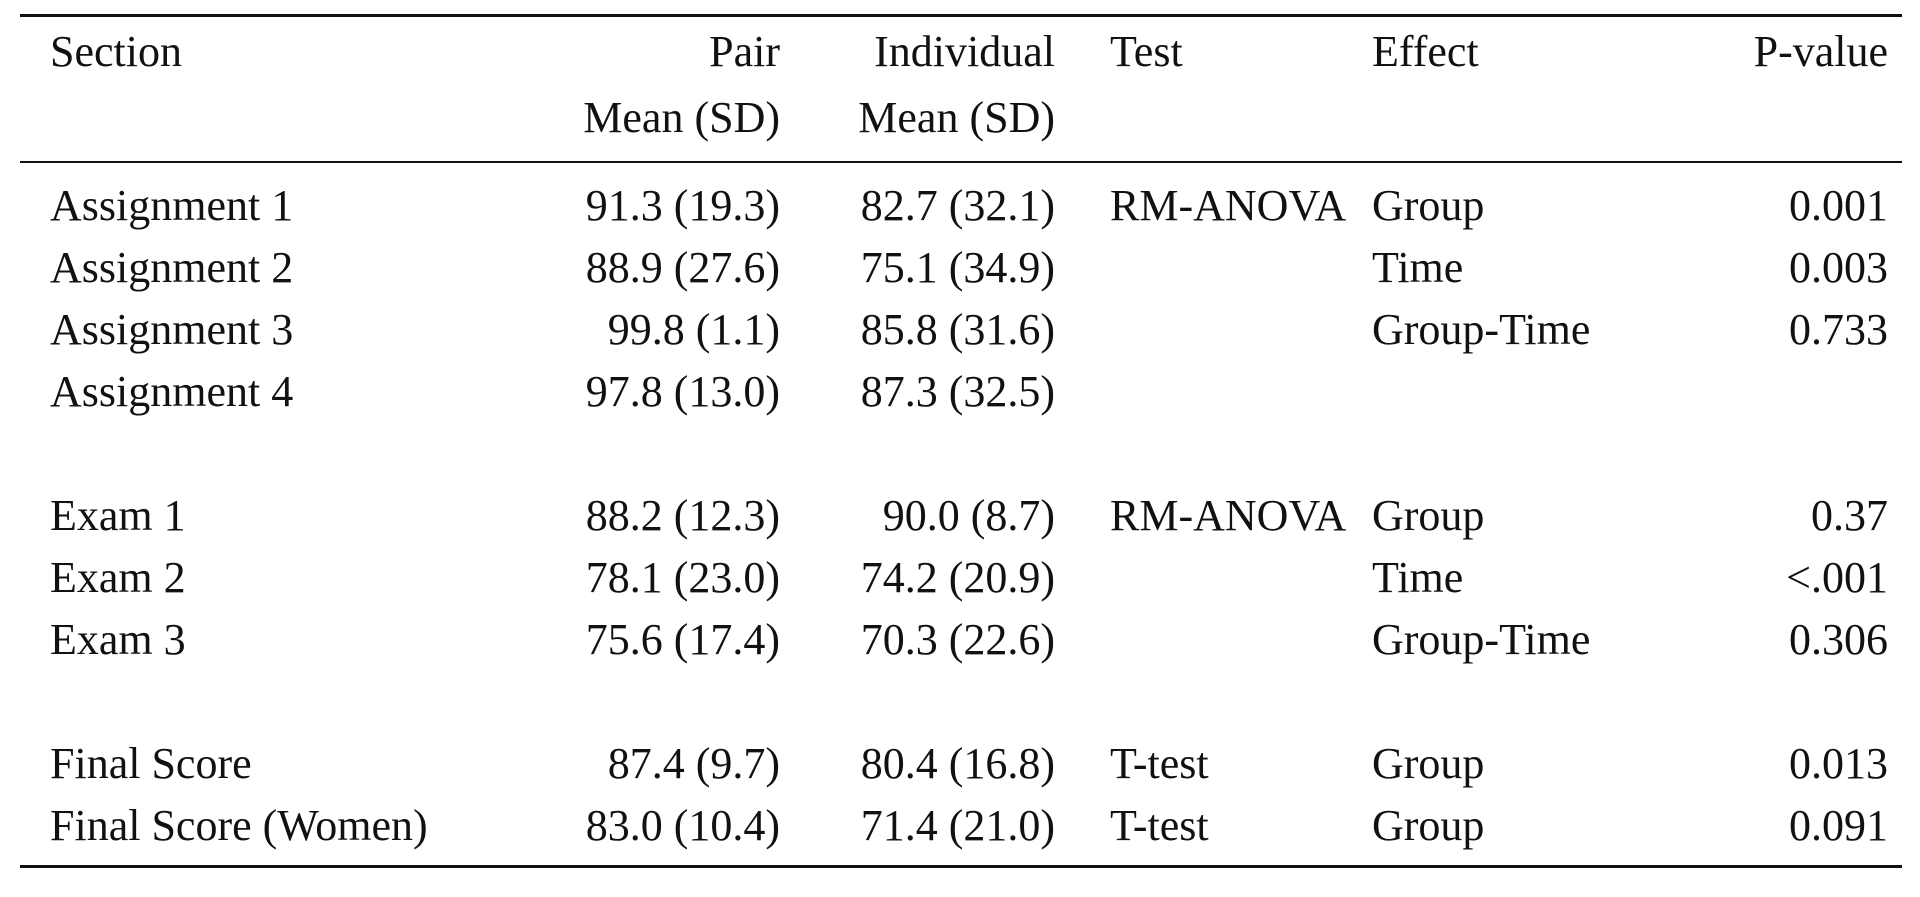 Image resolution: width=1920 pixels, height=897 pixels. Describe the element at coordinates (1838, 825) in the screenshot. I see `cell-pvalue: 0.091` at that location.